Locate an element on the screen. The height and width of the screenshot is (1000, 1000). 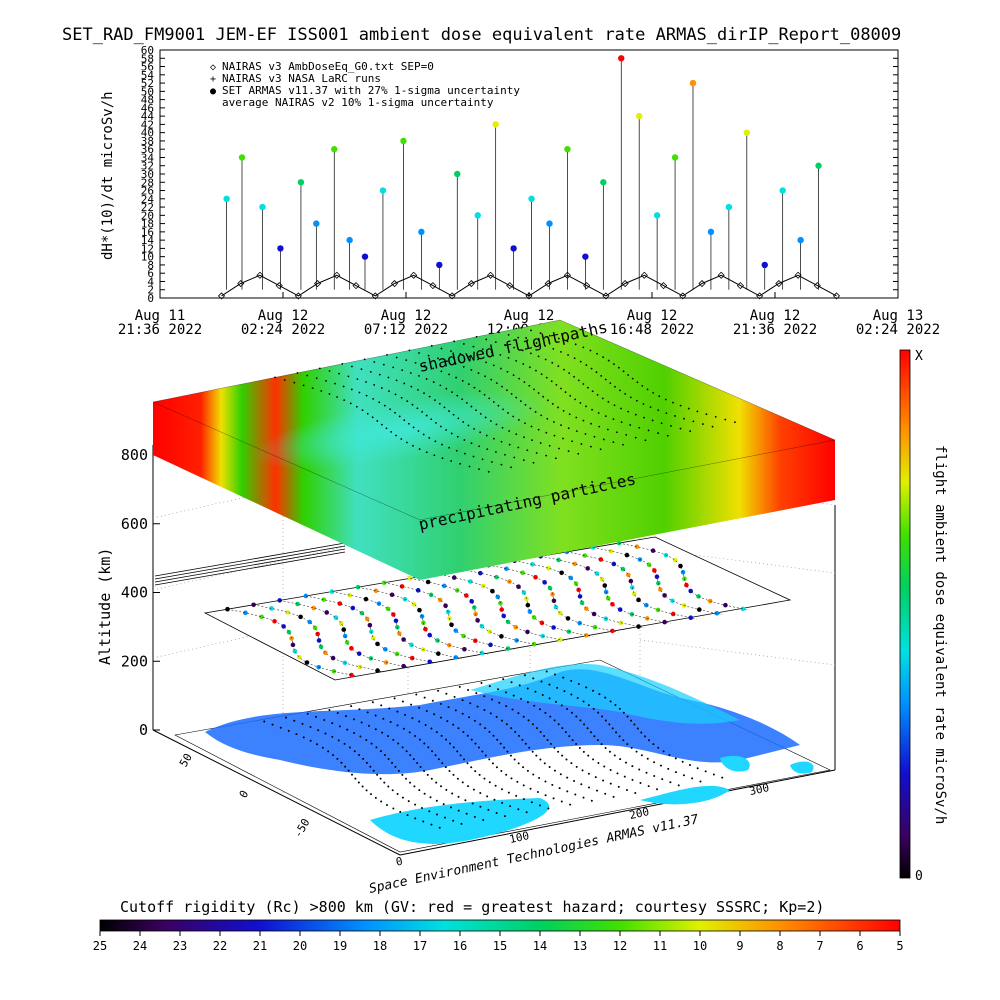
colorbar-bottom-tick-label: 15 is located at coordinates (500, 946).